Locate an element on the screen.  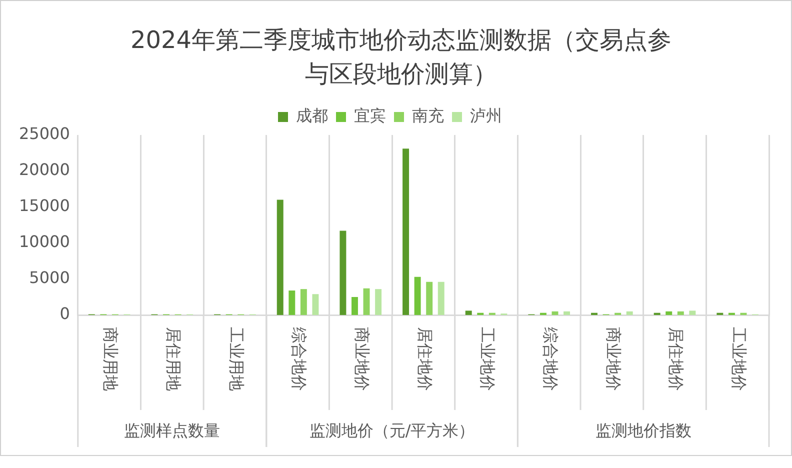
chart-title: 2024年第二季度城市地价动态监测数据（交易点参与区段地价测算） is located at coordinates (401, 57).